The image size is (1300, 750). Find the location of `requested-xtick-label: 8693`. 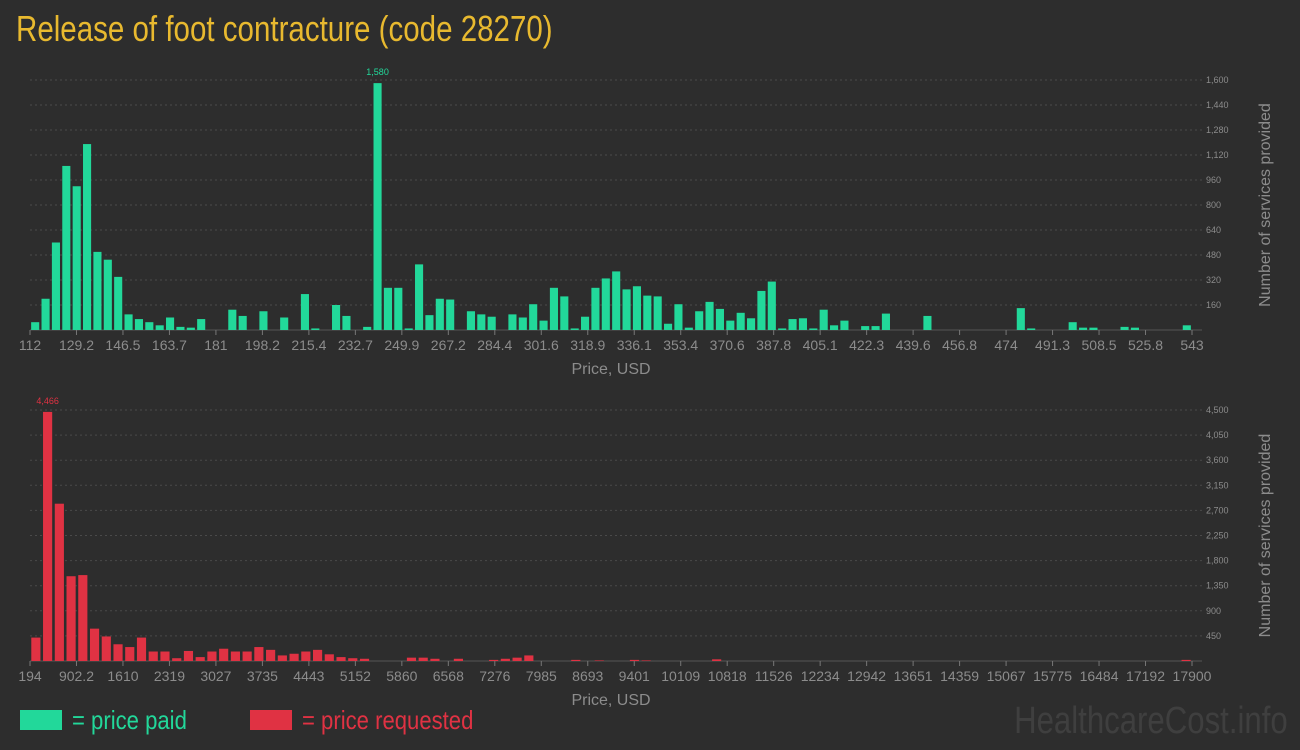

requested-xtick-label: 8693 is located at coordinates (587, 676).